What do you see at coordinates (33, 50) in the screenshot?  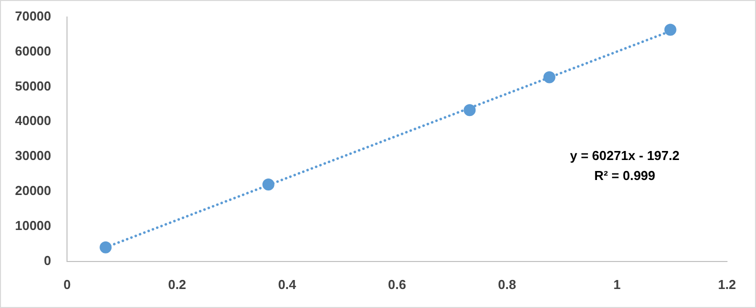 I see `y-tick-label: 60000` at bounding box center [33, 50].